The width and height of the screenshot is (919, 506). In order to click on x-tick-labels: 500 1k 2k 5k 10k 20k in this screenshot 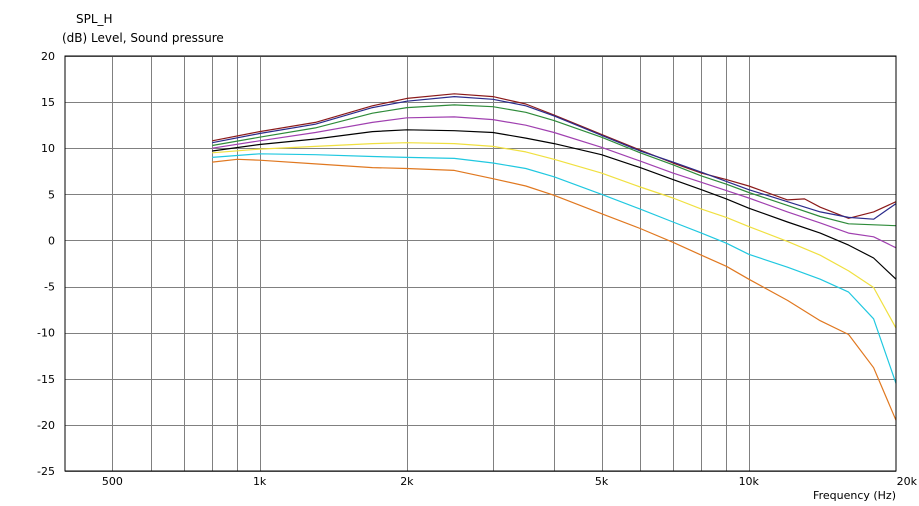, I will do `click(510, 481)`.